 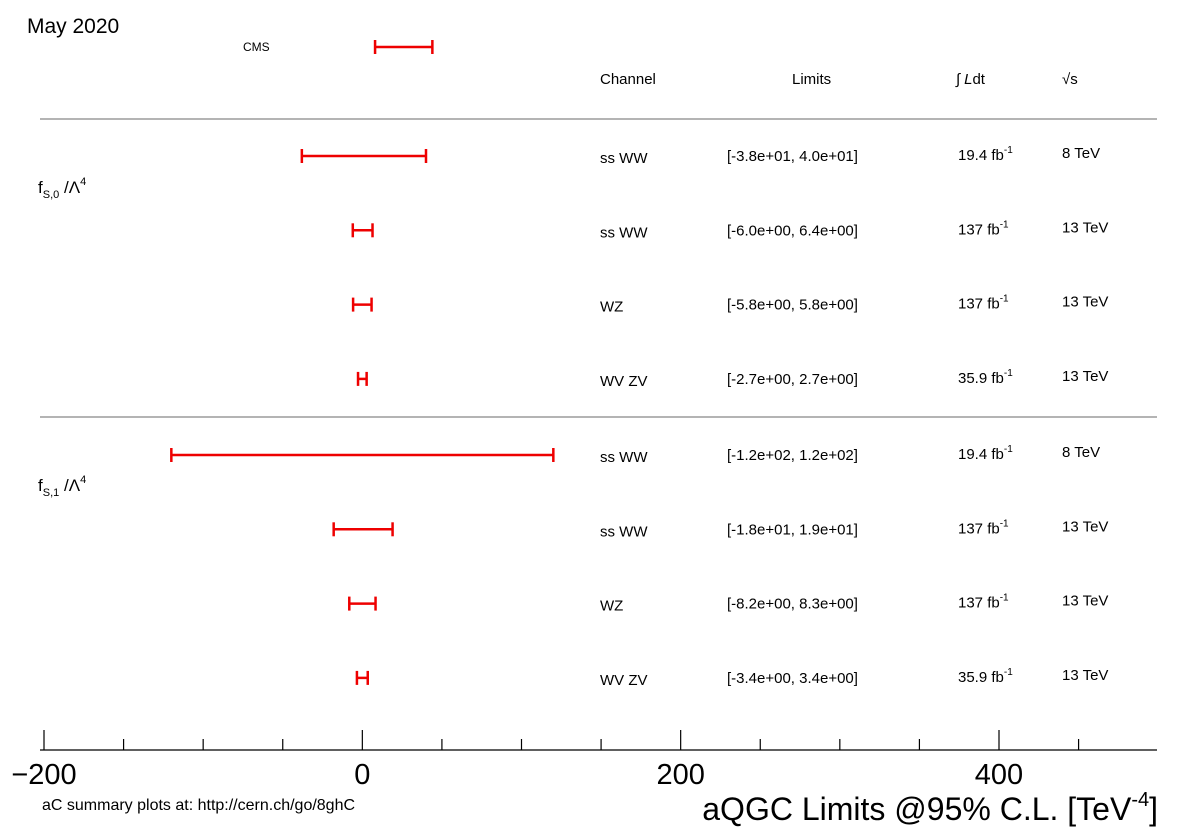 What do you see at coordinates (628, 79) in the screenshot?
I see `column-header-channel: Channel` at bounding box center [628, 79].